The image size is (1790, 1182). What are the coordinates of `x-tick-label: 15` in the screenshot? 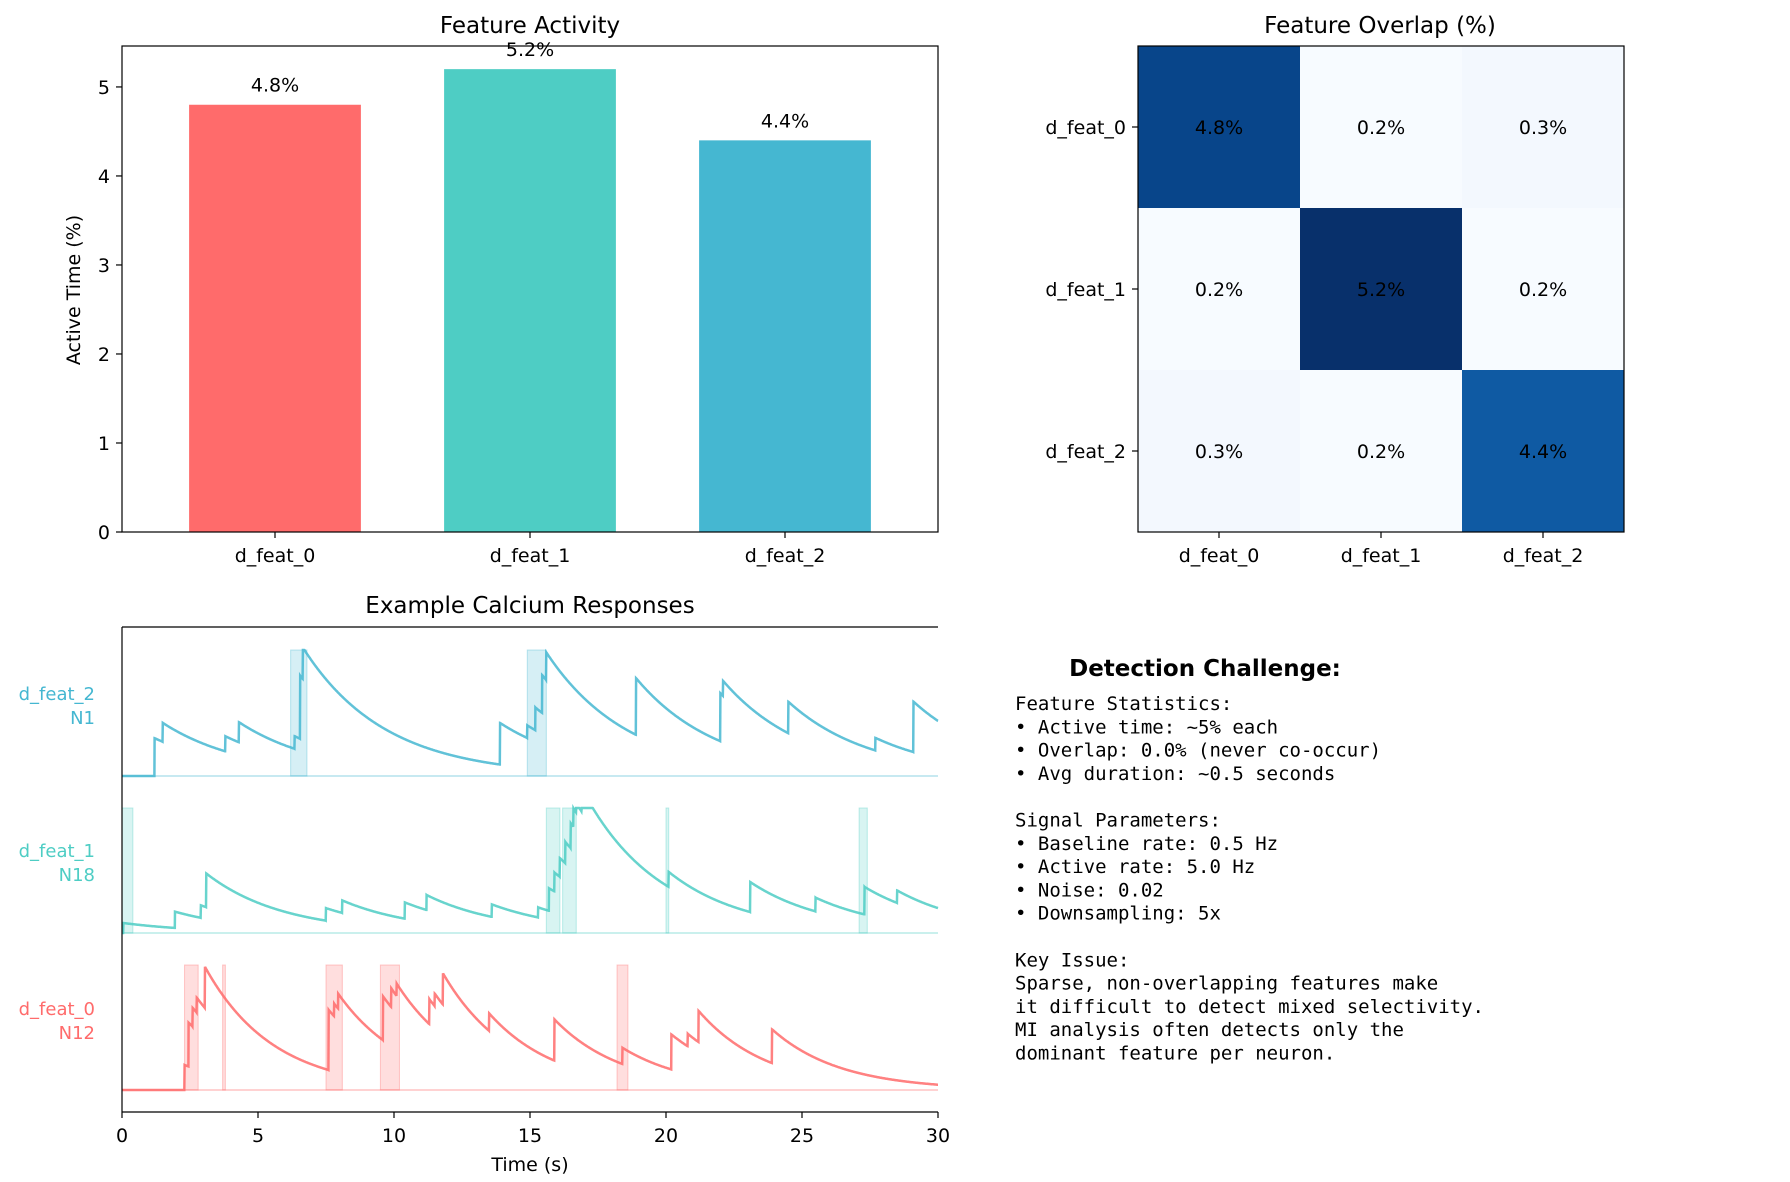 It's located at (530, 1136).